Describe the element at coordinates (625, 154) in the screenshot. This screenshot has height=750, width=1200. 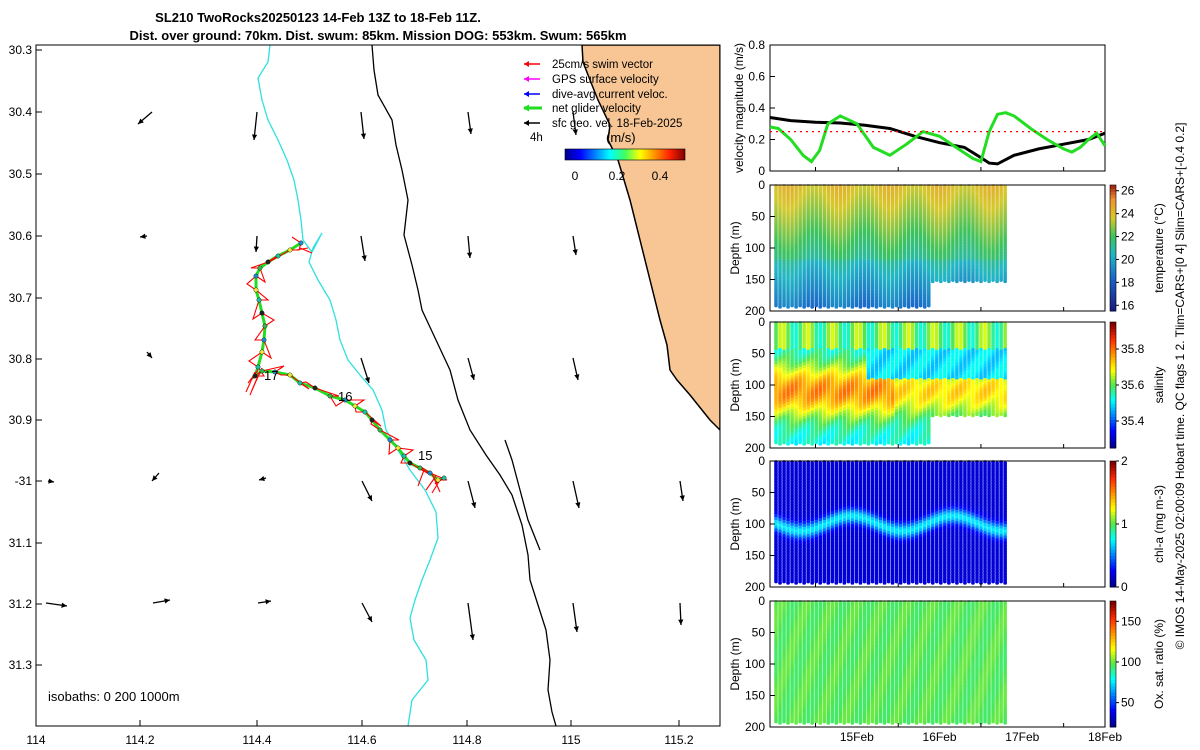
I see `map-colorbar` at that location.